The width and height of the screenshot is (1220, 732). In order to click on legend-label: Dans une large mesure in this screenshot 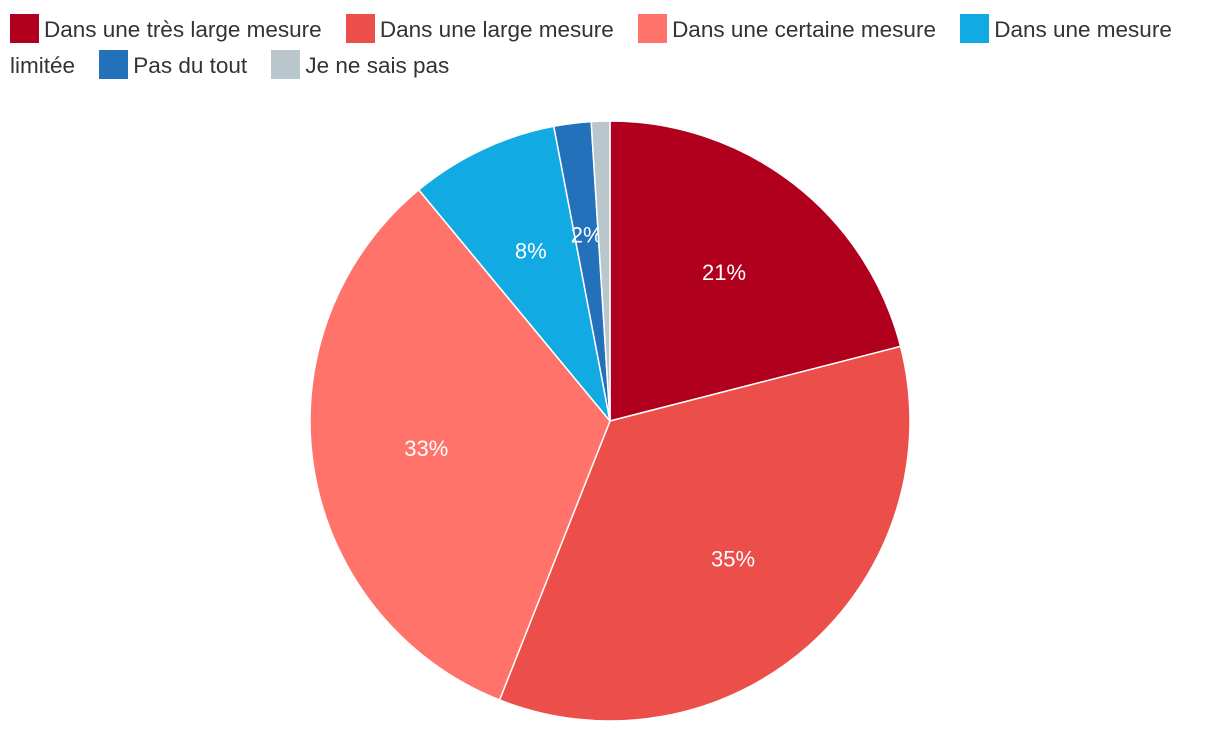, I will do `click(496, 29)`.